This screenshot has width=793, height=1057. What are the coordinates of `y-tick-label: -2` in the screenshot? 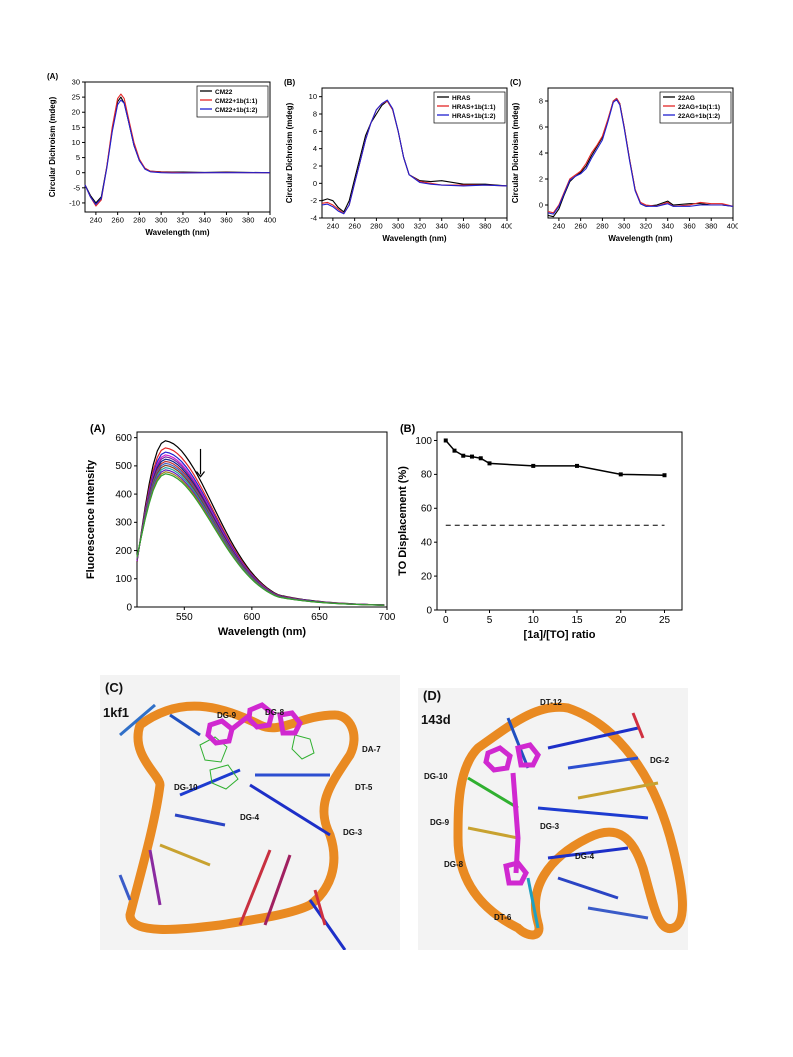 It's located at (313, 200).